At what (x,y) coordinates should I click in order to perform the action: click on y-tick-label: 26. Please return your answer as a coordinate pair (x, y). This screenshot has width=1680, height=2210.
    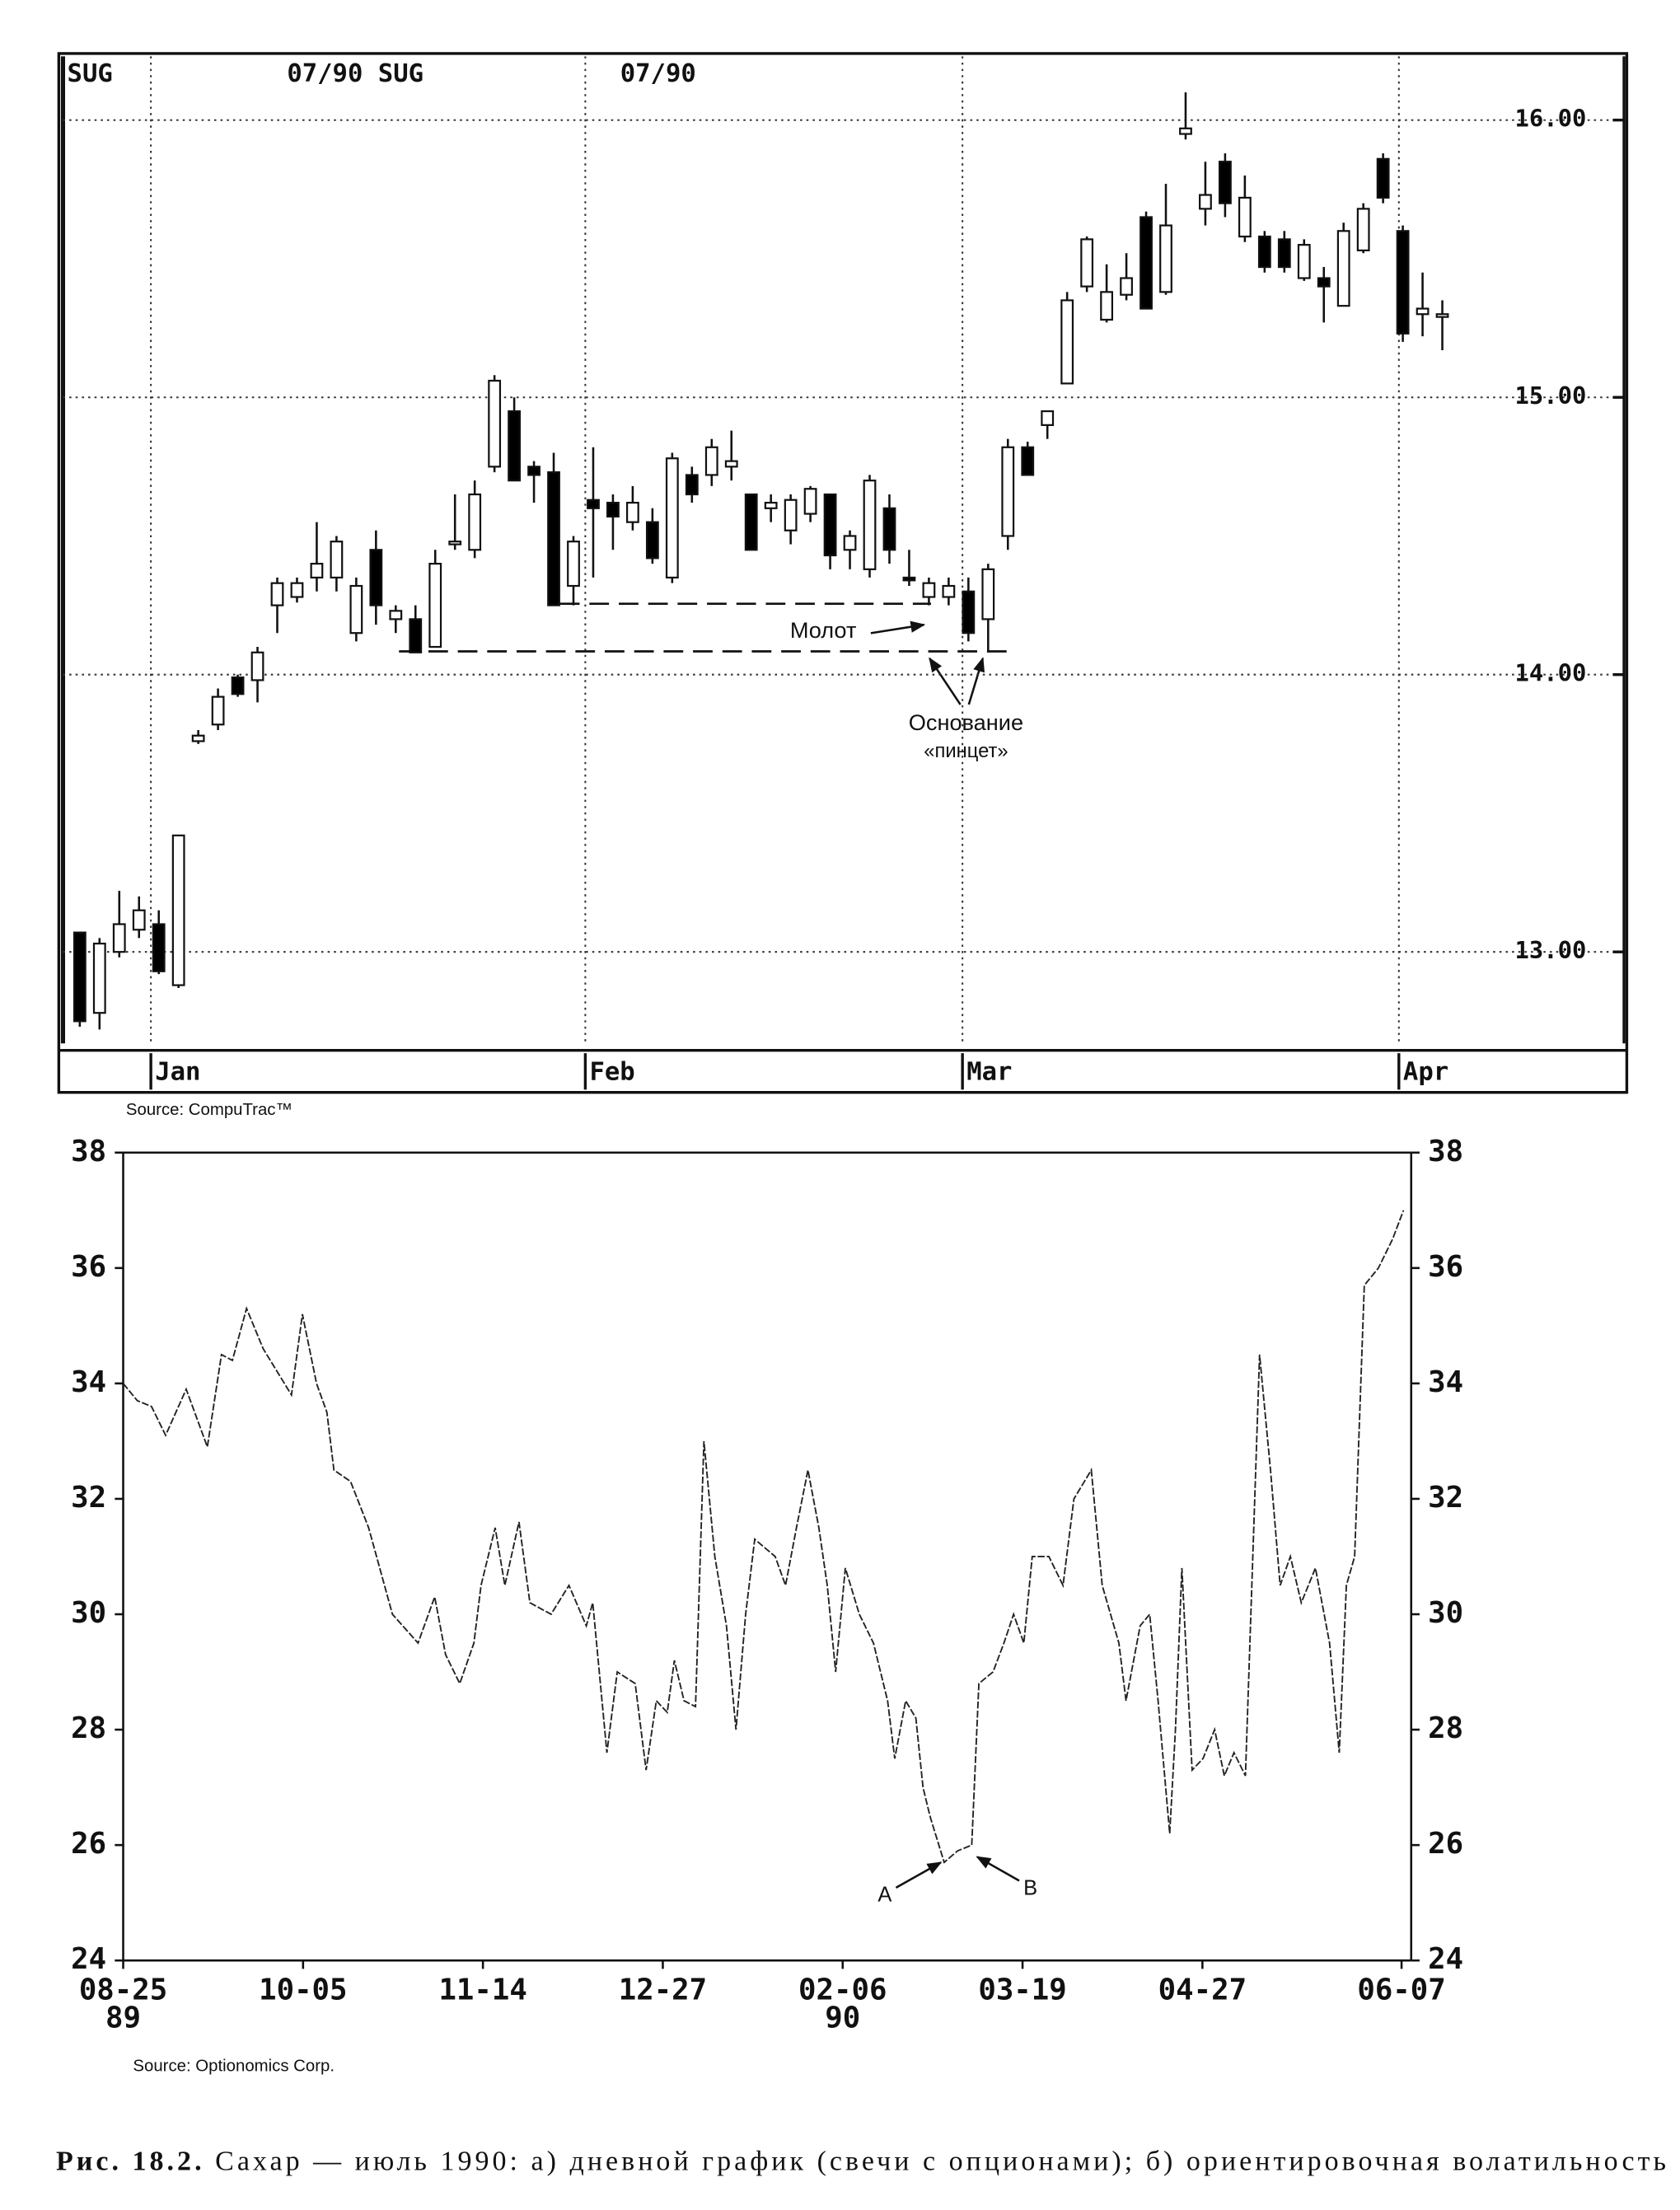
    Looking at the image, I should click on (88, 1844).